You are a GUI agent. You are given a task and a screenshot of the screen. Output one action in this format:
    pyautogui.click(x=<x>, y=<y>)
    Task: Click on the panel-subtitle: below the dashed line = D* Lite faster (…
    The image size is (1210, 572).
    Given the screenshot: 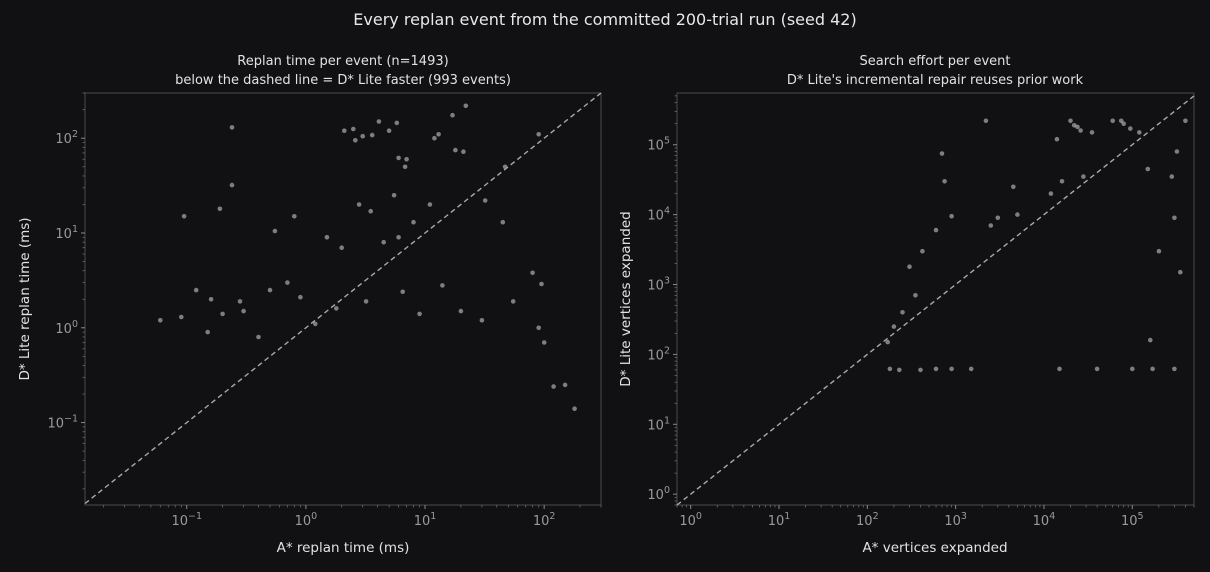 What is the action you would take?
    pyautogui.click(x=343, y=80)
    